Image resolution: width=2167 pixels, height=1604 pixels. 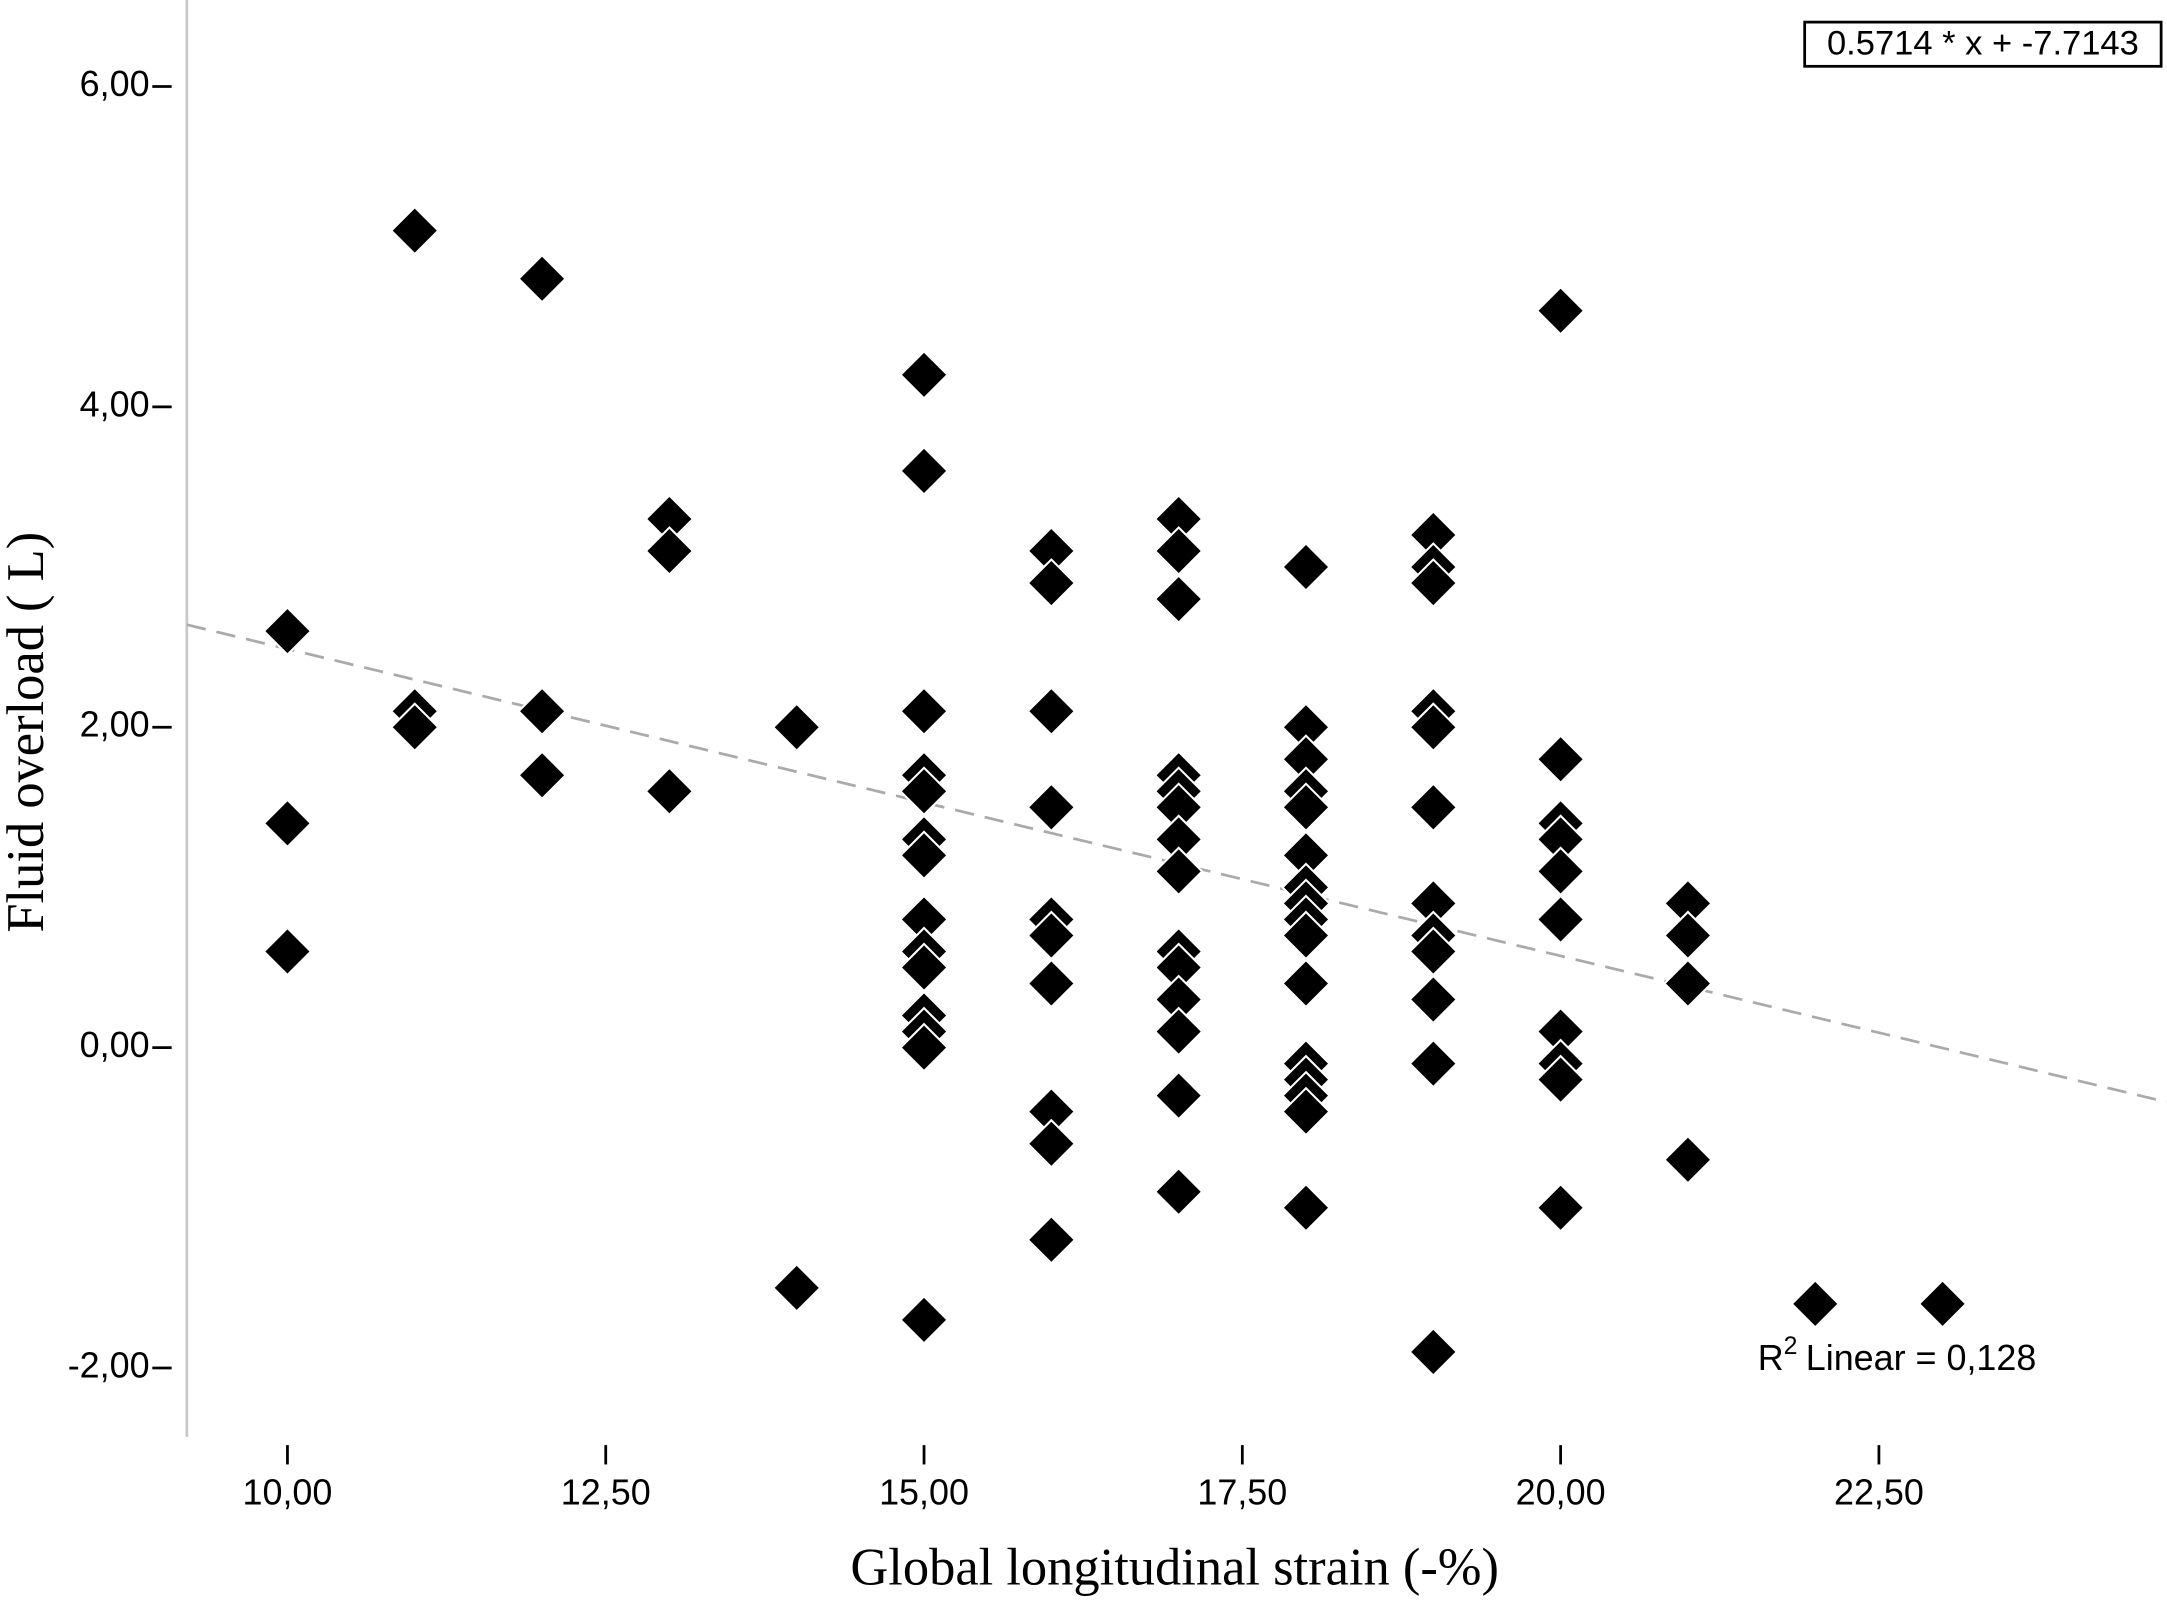 What do you see at coordinates (1242, 1491) in the screenshot?
I see `x-tick-label: 17,50` at bounding box center [1242, 1491].